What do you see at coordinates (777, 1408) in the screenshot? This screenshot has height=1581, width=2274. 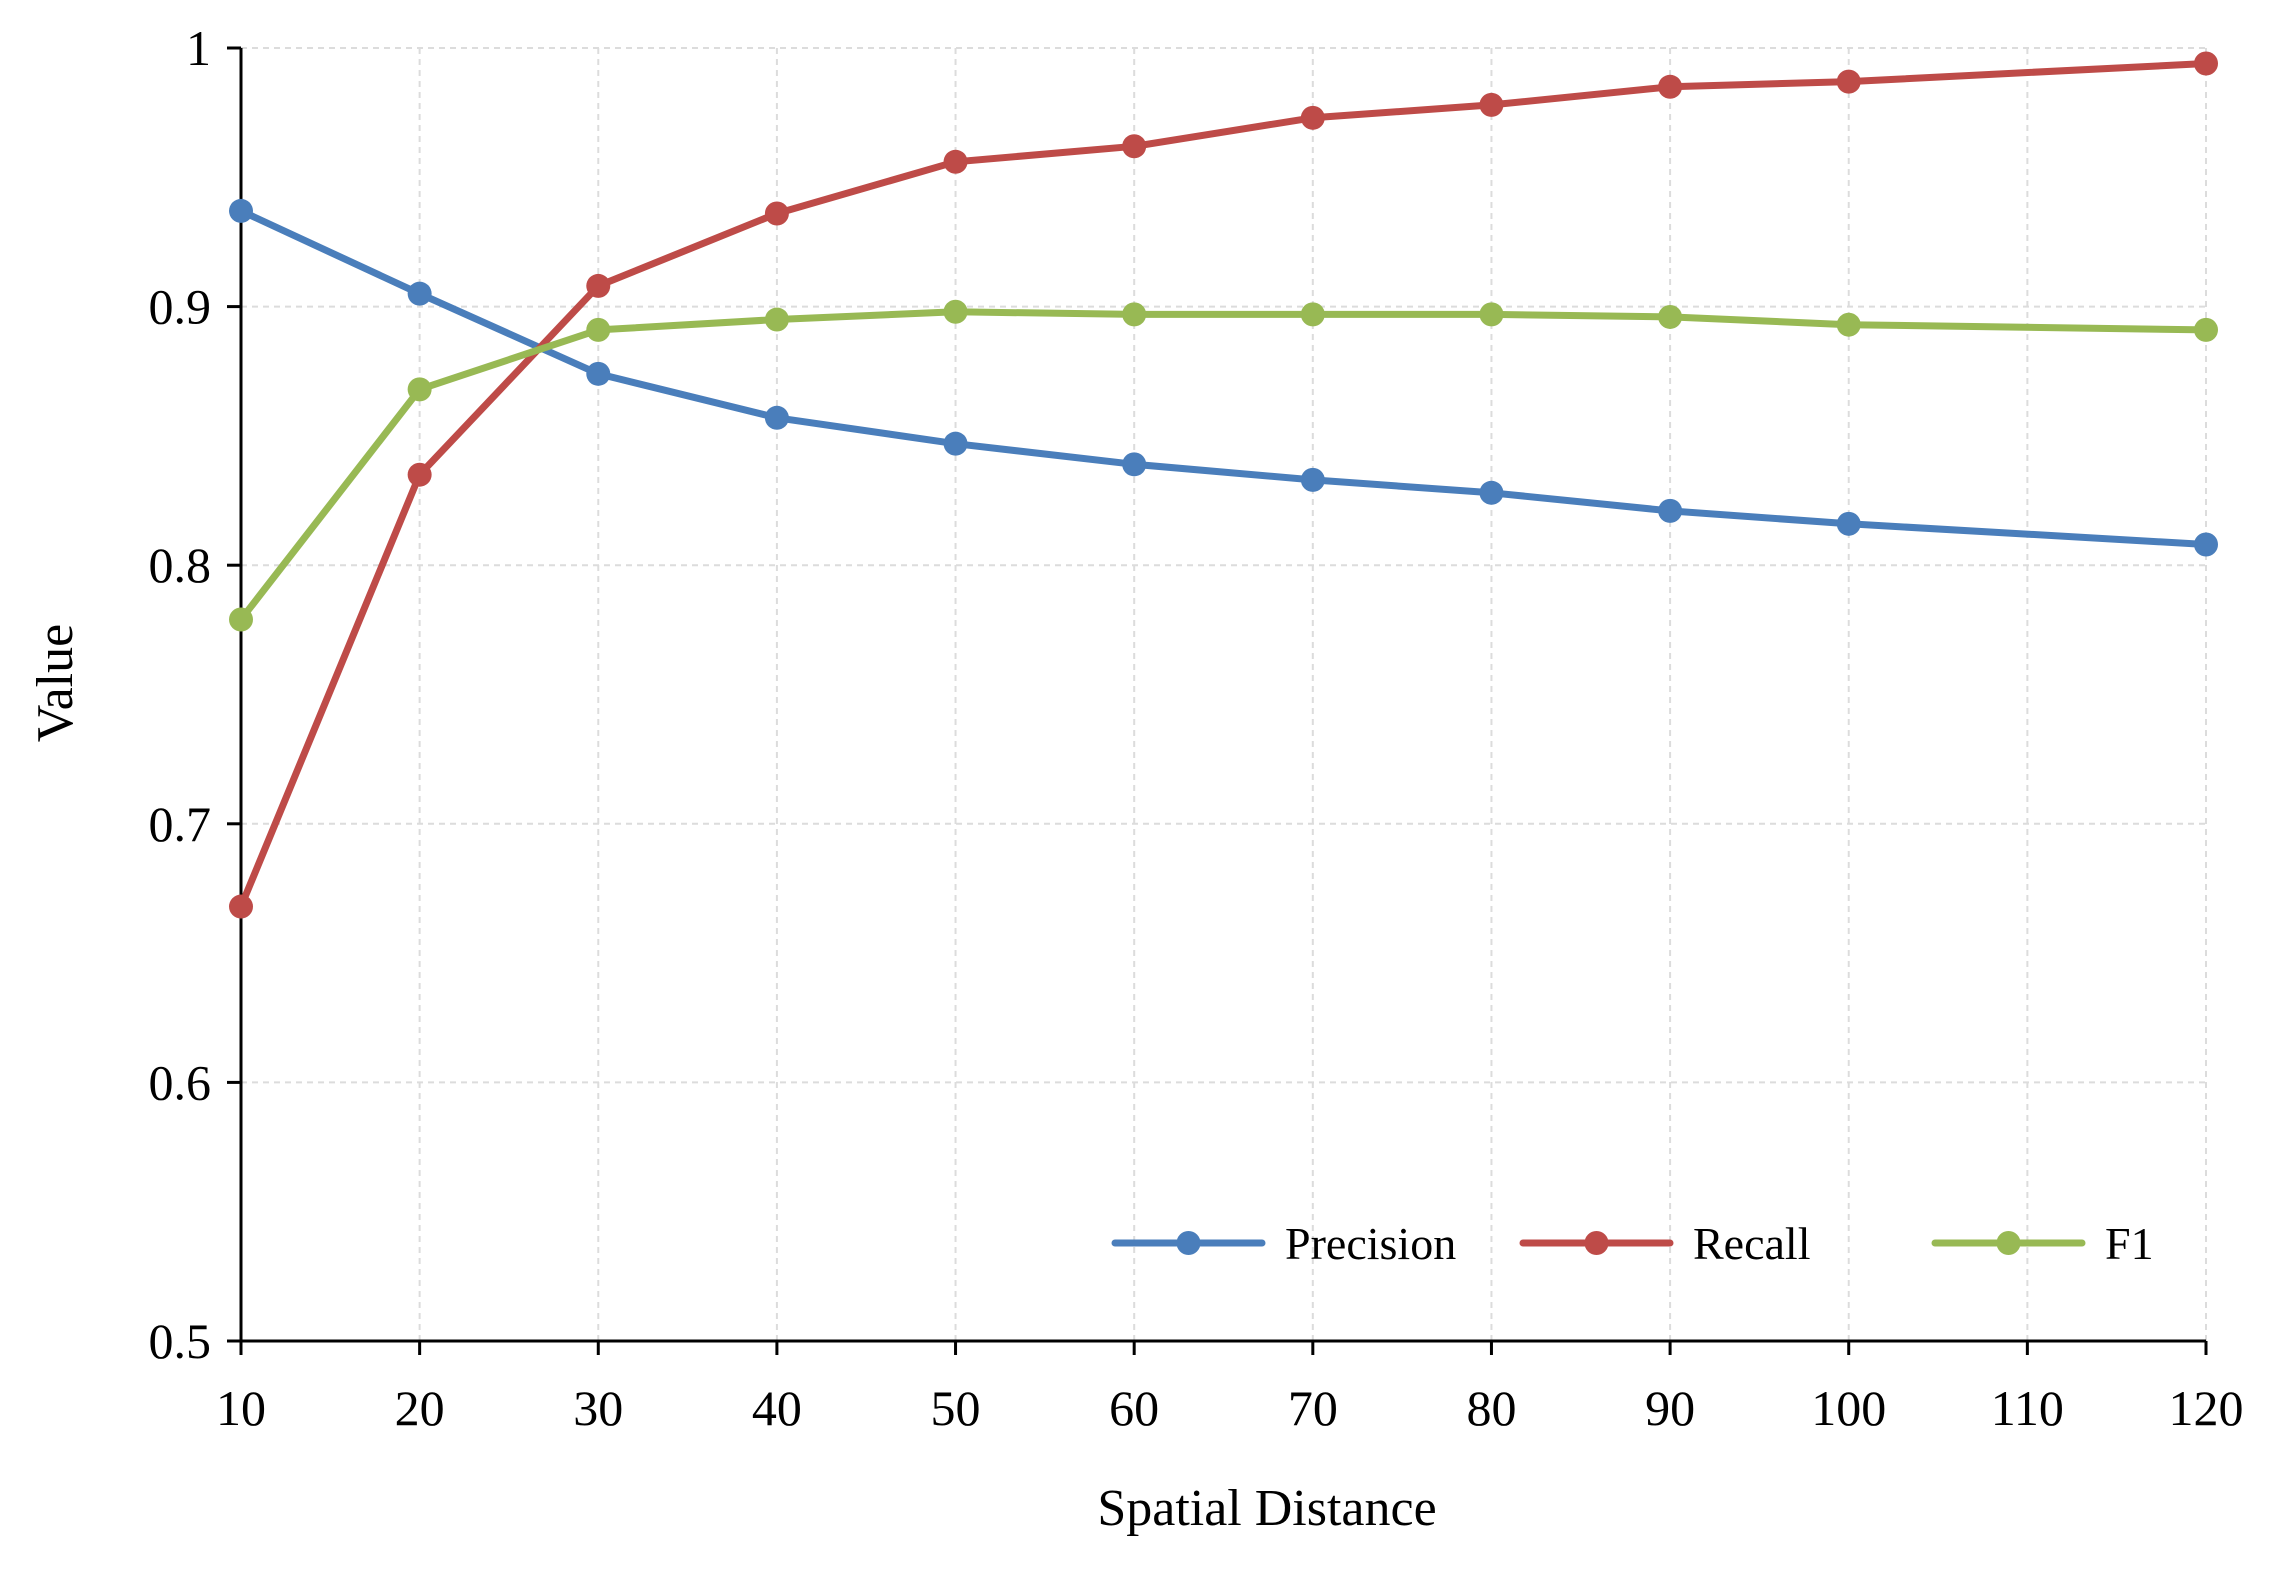 I see `x-tick-label: 40` at bounding box center [777, 1408].